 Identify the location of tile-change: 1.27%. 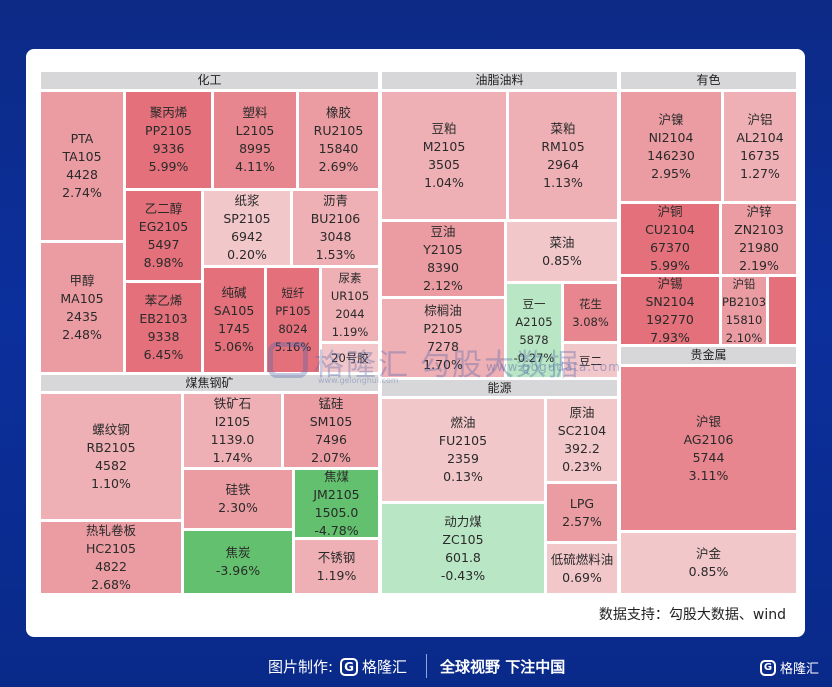
(760, 173).